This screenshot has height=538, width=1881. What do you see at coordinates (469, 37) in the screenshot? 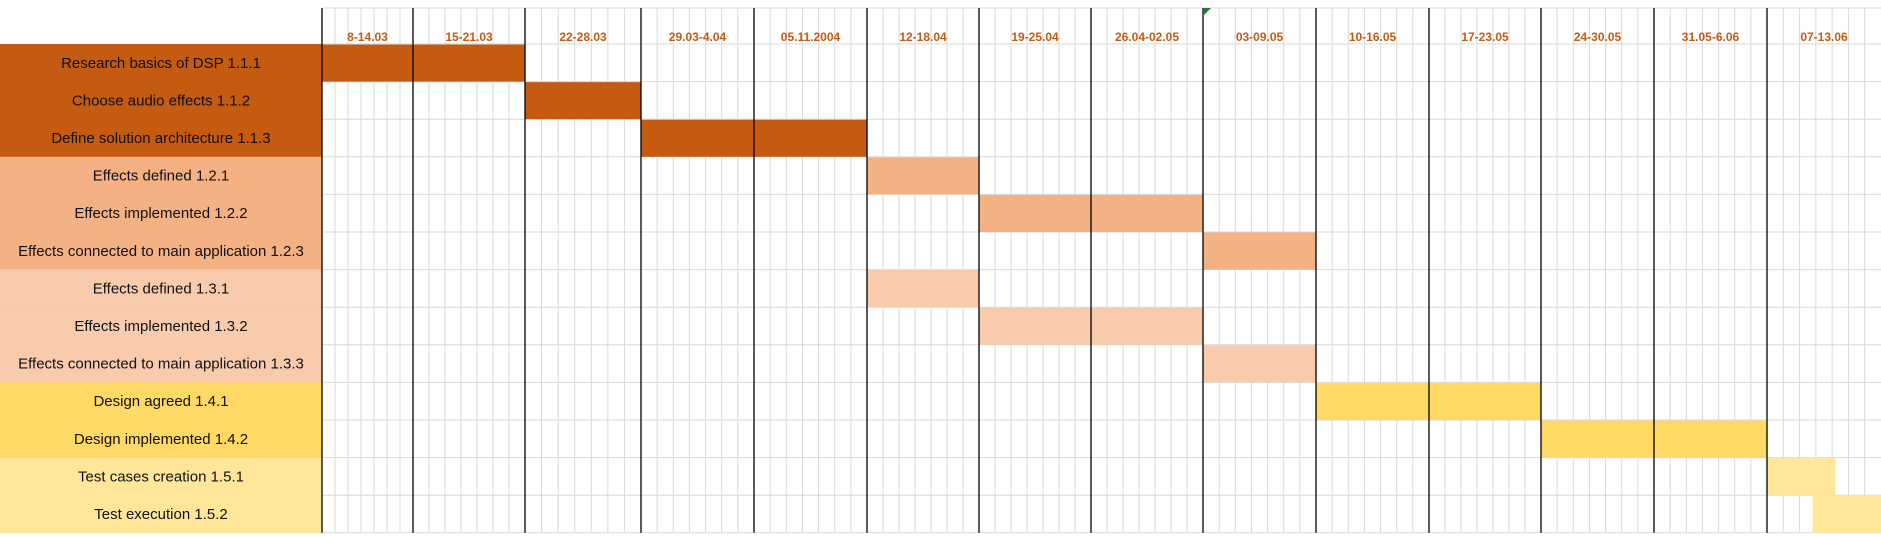
I see `period-label: 15-21.03` at bounding box center [469, 37].